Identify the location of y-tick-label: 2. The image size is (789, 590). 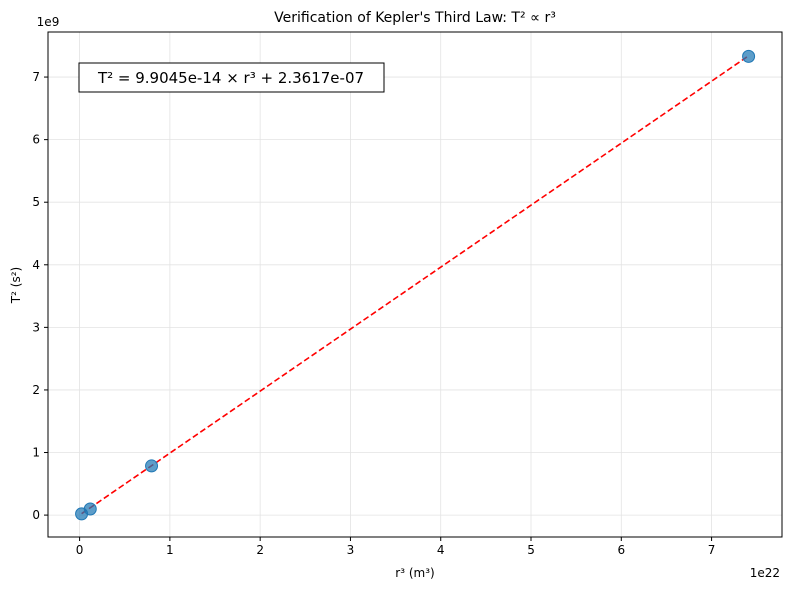
(36, 390).